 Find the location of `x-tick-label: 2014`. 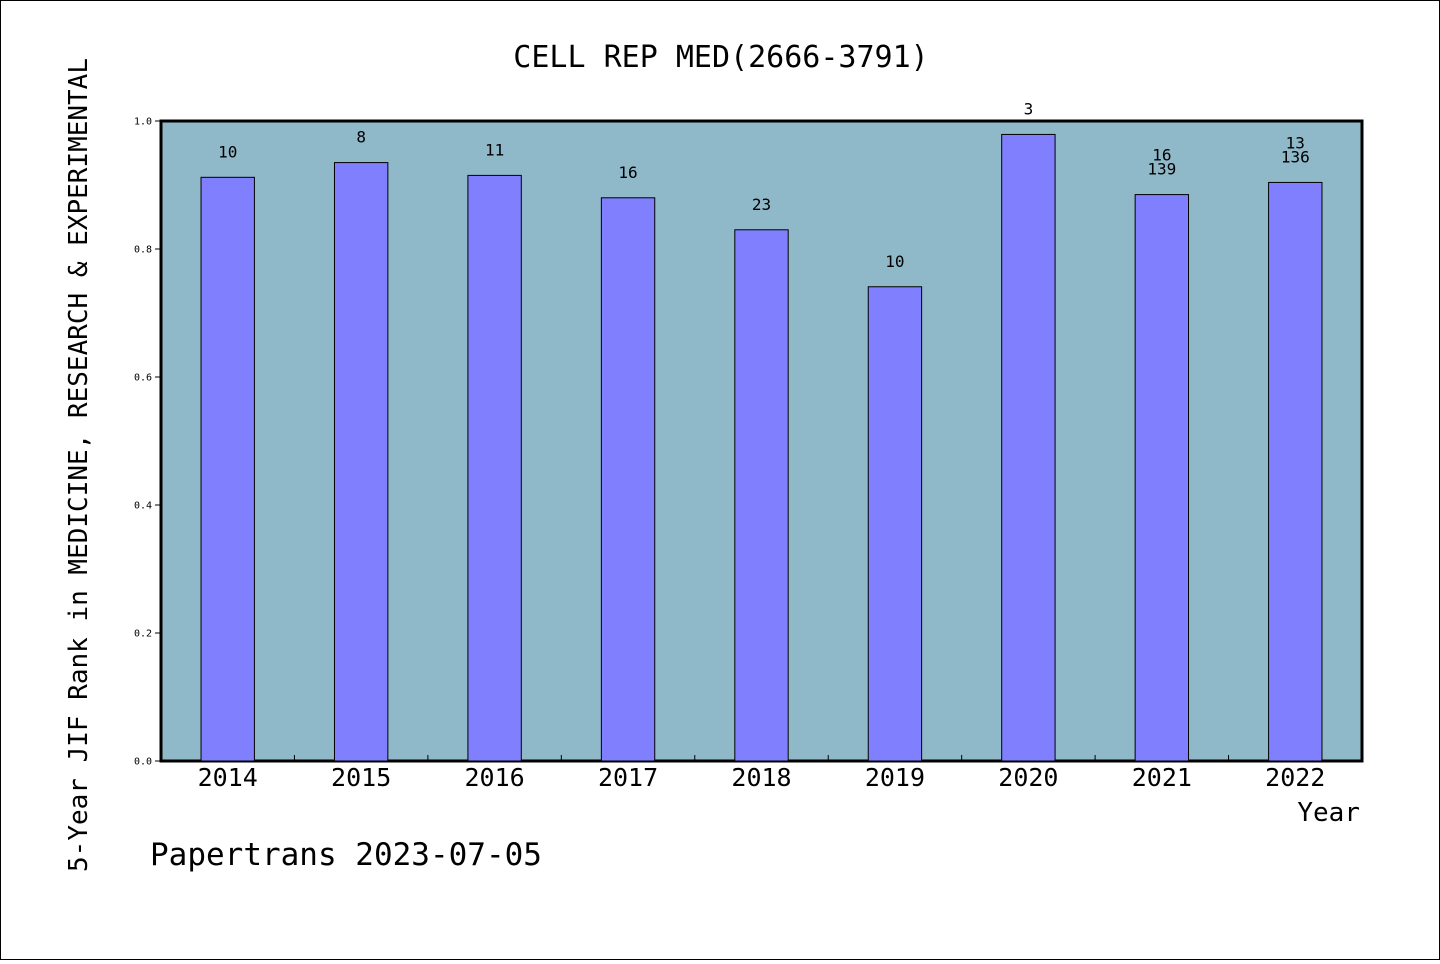

x-tick-label: 2014 is located at coordinates (228, 777).